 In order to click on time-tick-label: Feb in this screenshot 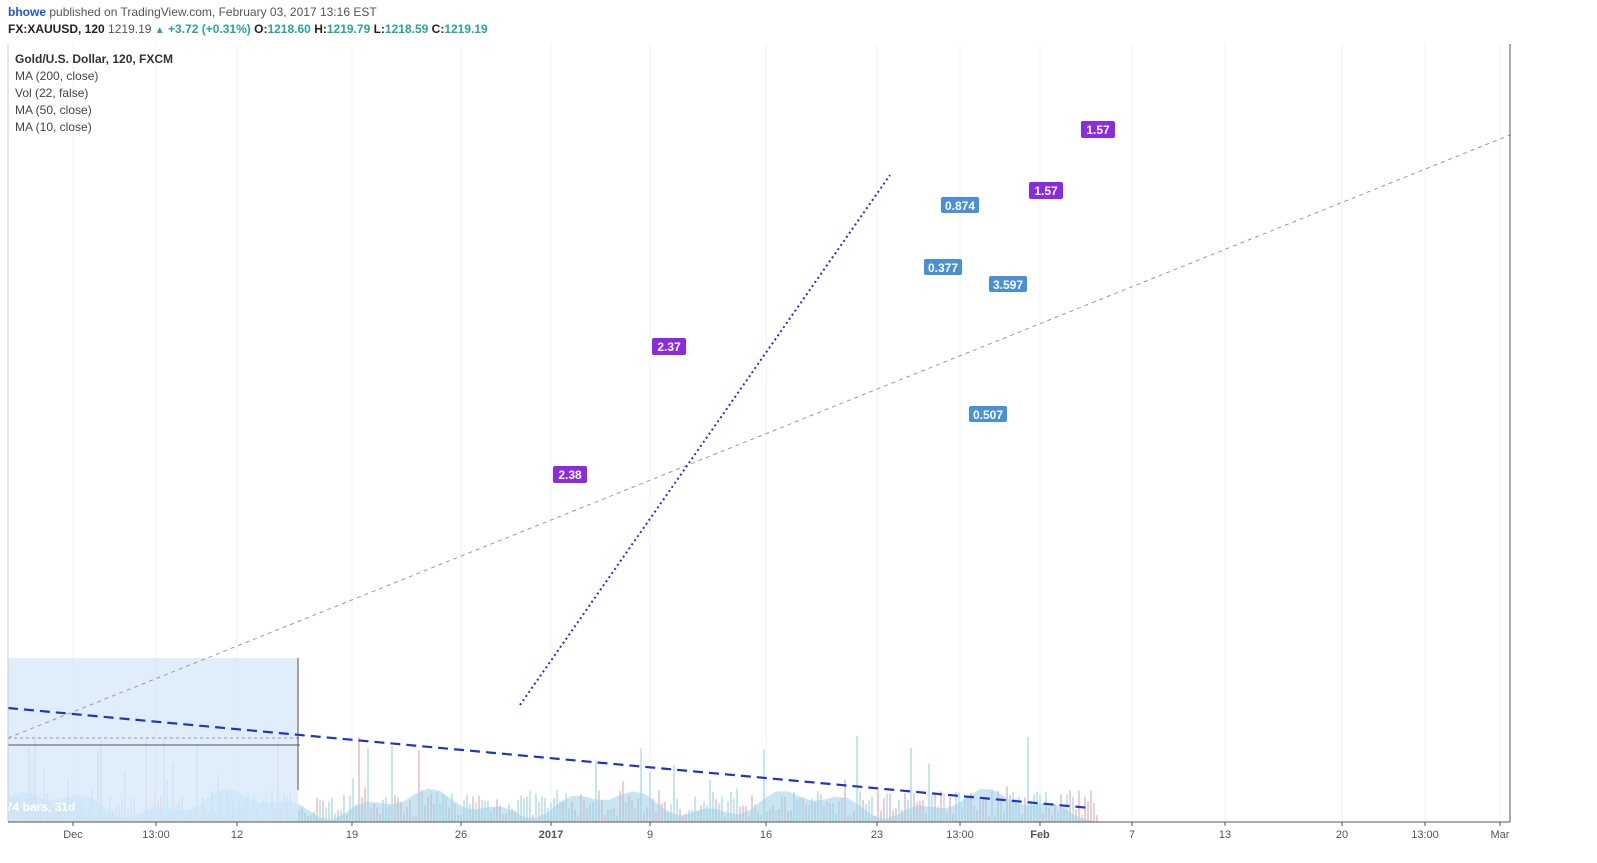, I will do `click(1040, 835)`.